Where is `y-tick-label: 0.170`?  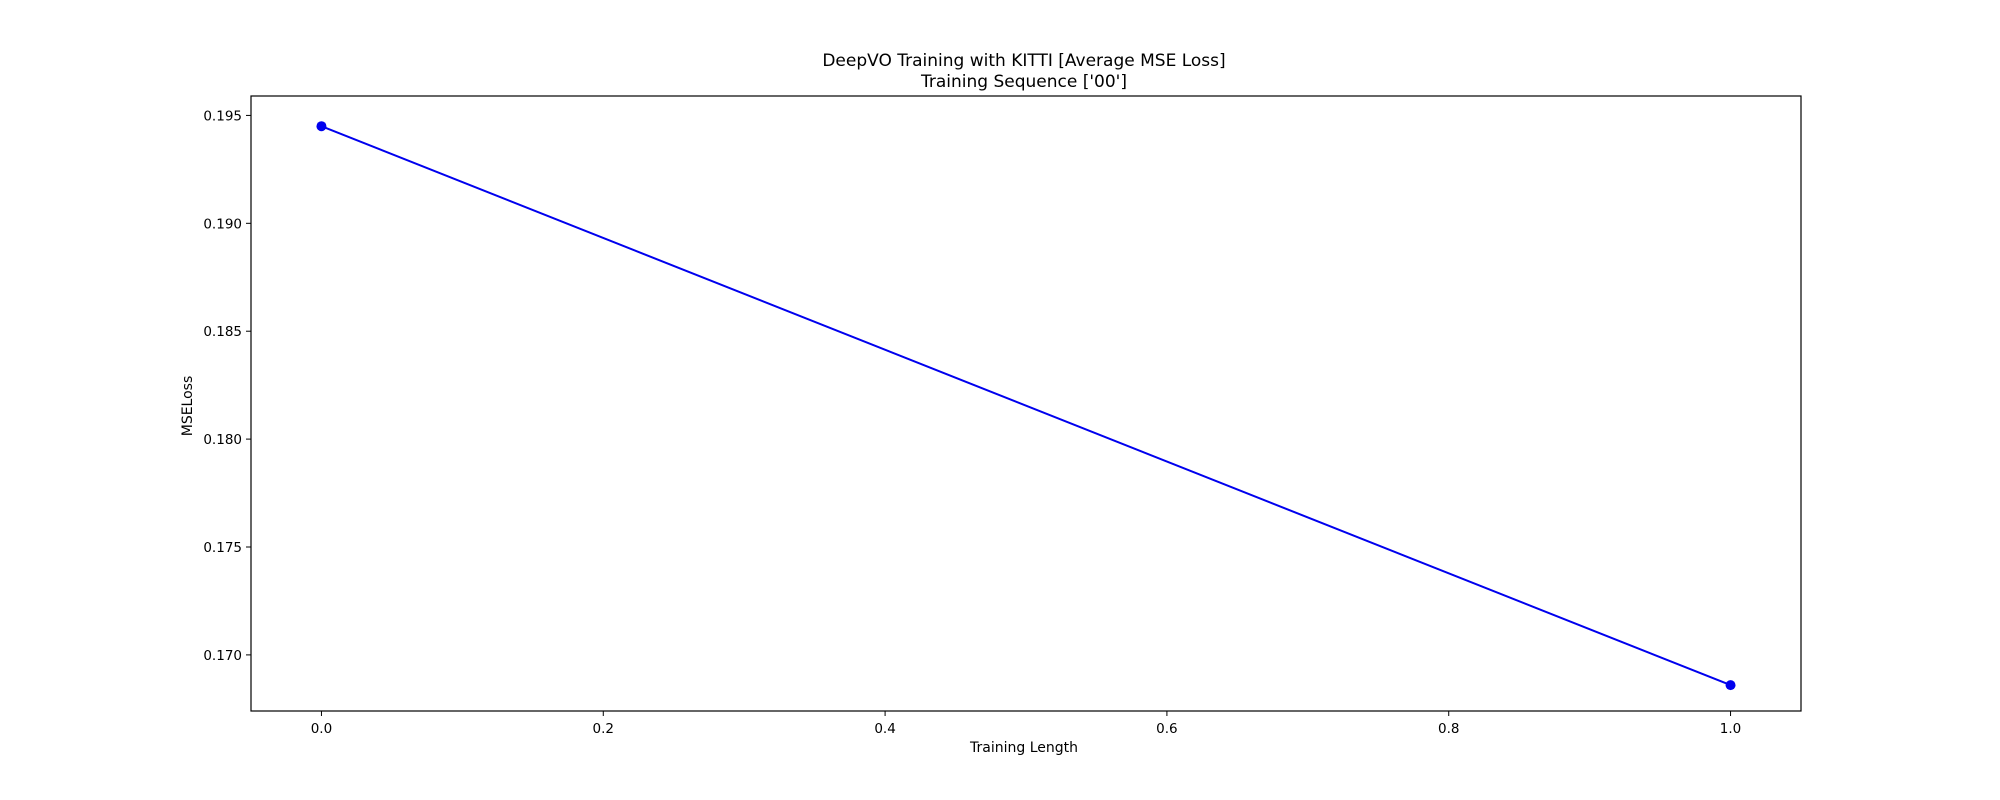 y-tick-label: 0.170 is located at coordinates (222, 656).